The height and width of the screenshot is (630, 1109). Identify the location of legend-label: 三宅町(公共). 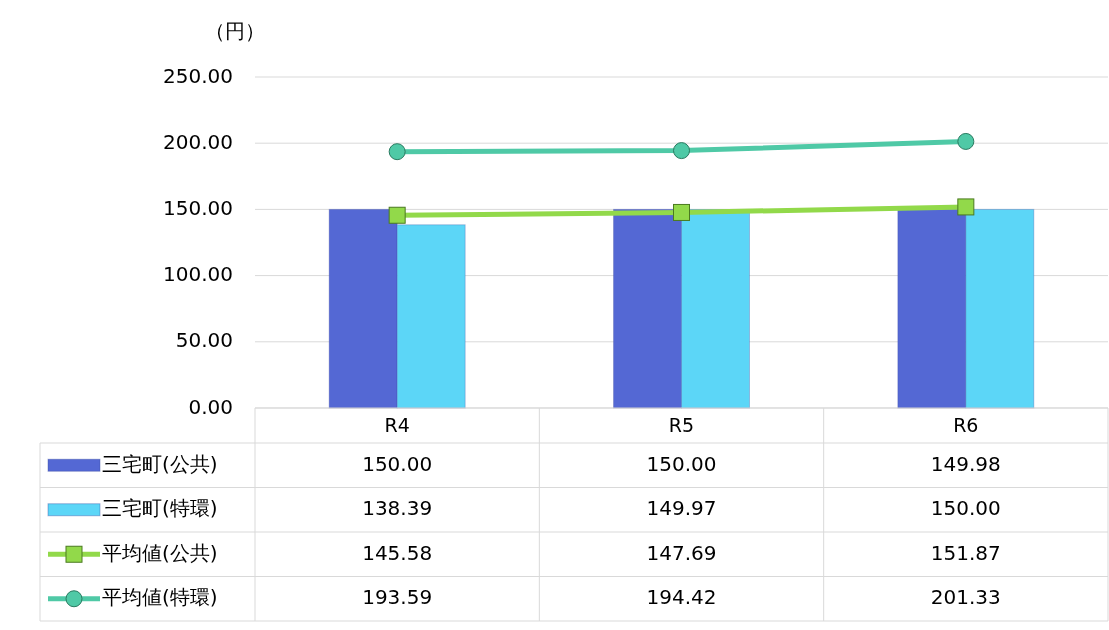
(160, 463).